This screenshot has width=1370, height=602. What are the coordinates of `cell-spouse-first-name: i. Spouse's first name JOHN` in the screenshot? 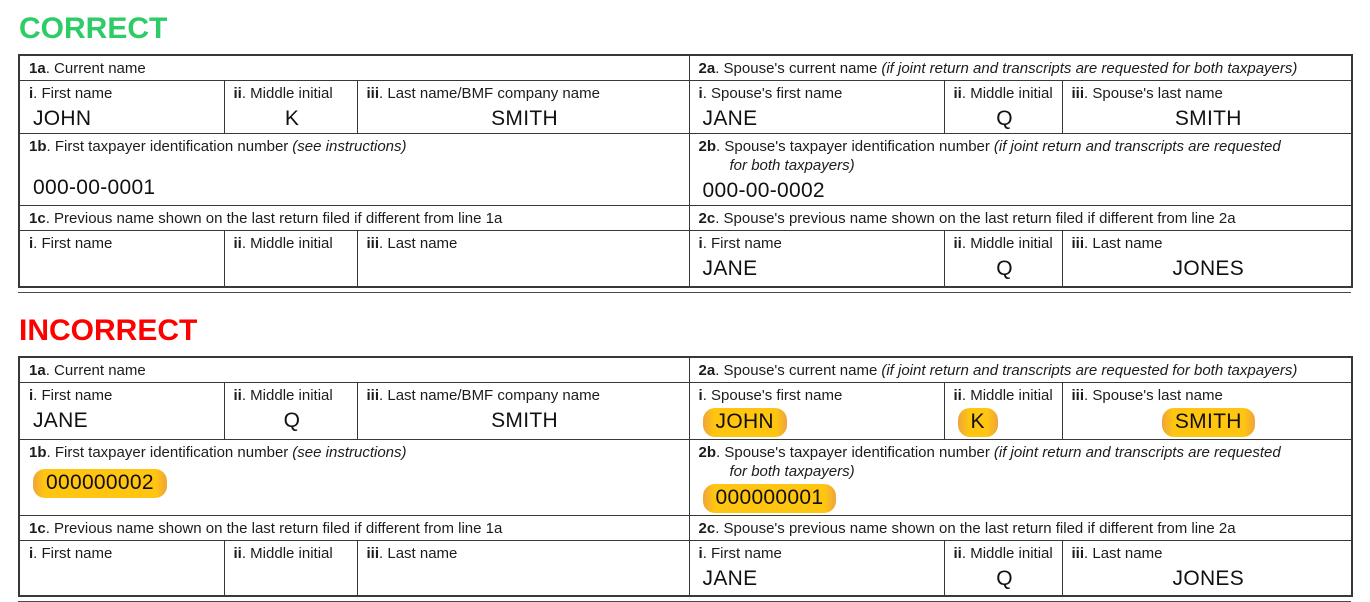 It's located at (816, 410).